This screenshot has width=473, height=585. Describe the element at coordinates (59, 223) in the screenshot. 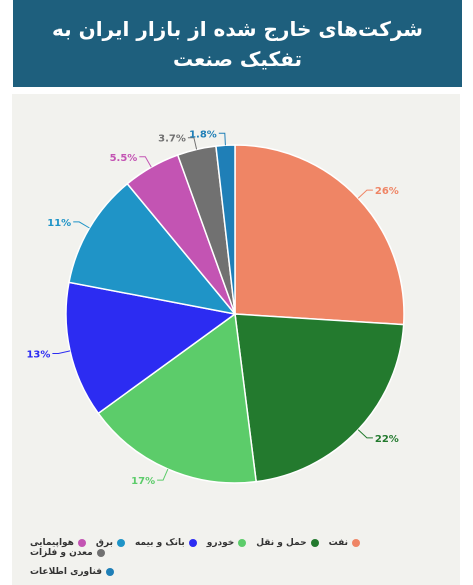

I see `slice-data-label: 11%` at that location.